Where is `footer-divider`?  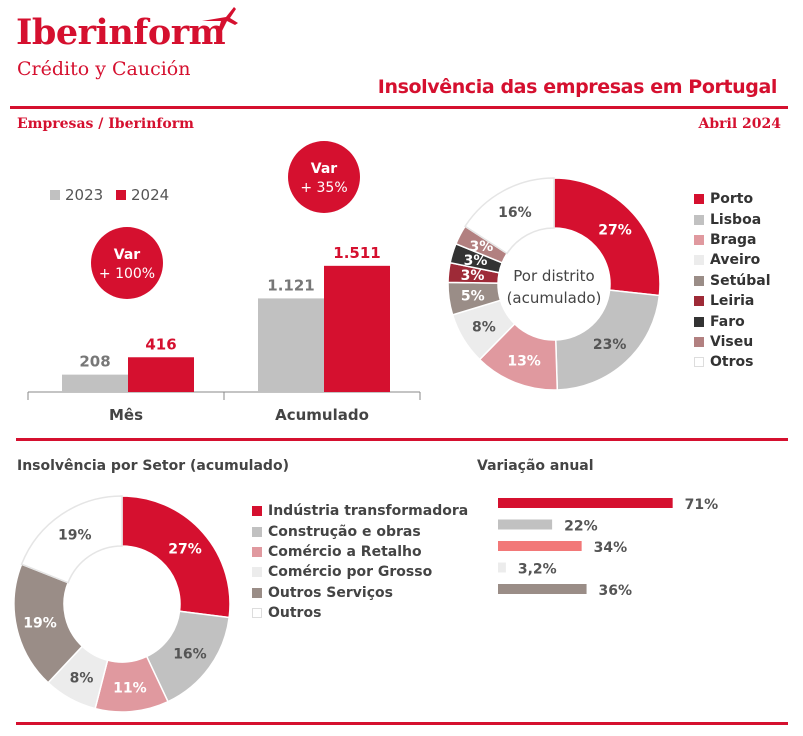
footer-divider is located at coordinates (402, 723).